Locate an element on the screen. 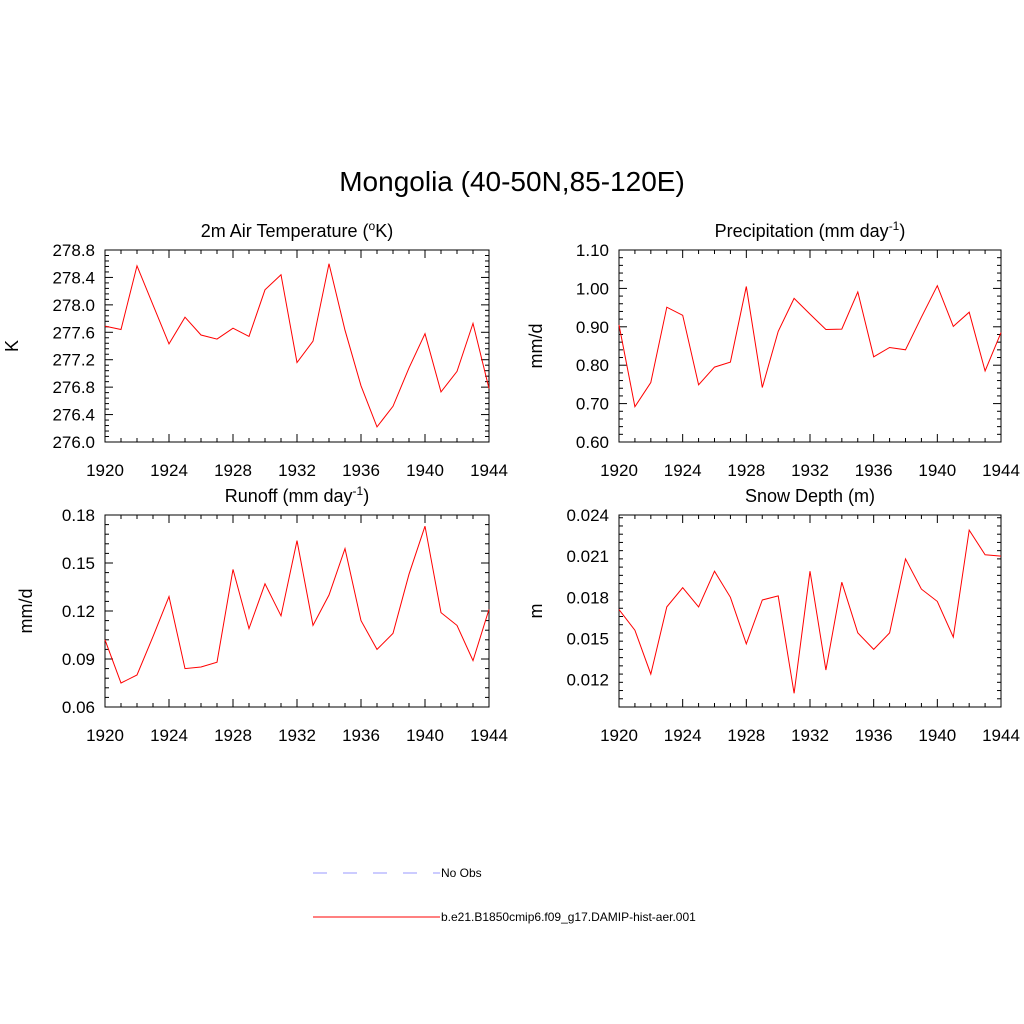 This screenshot has width=1024, height=1024. y-tick-label: 276.8 is located at coordinates (73, 387).